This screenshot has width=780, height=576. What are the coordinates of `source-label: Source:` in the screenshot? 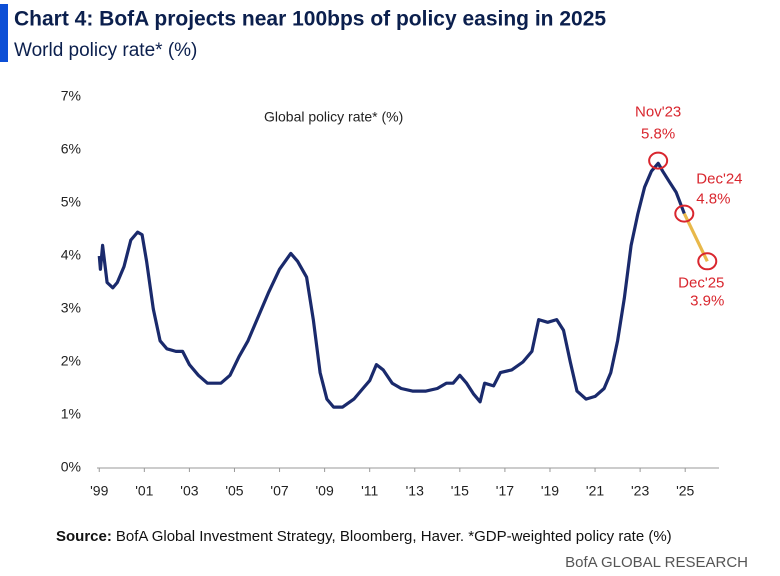 It's located at (84, 536).